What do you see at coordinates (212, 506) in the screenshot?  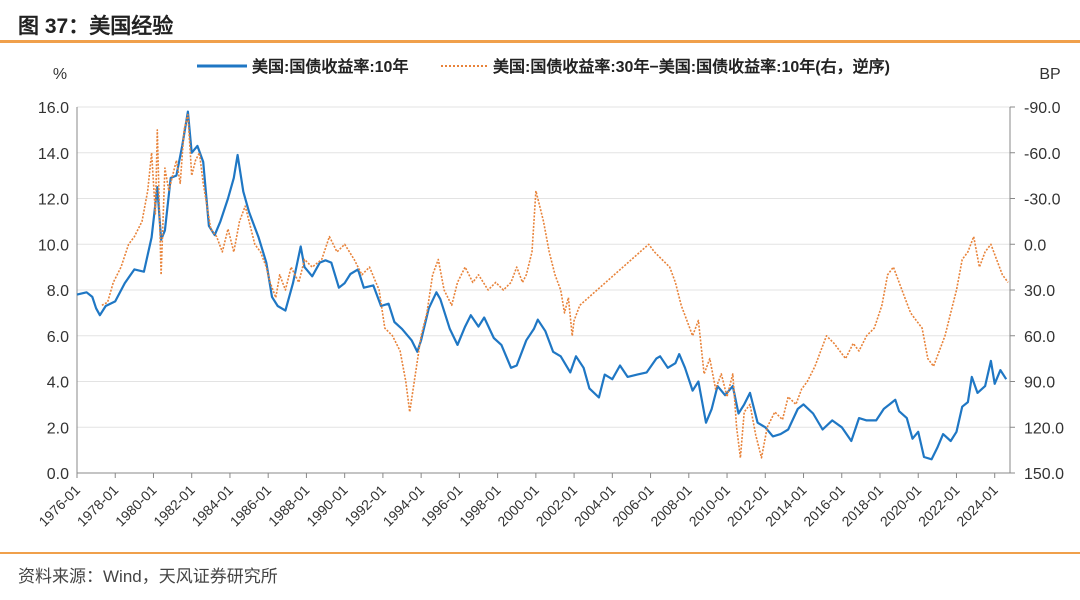 I see `x-tick-label: 1984-01` at bounding box center [212, 506].